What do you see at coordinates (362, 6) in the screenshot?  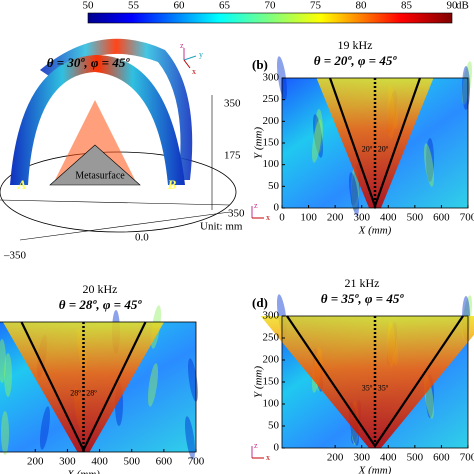 I see `colorbar-tick-label: 80` at bounding box center [362, 6].